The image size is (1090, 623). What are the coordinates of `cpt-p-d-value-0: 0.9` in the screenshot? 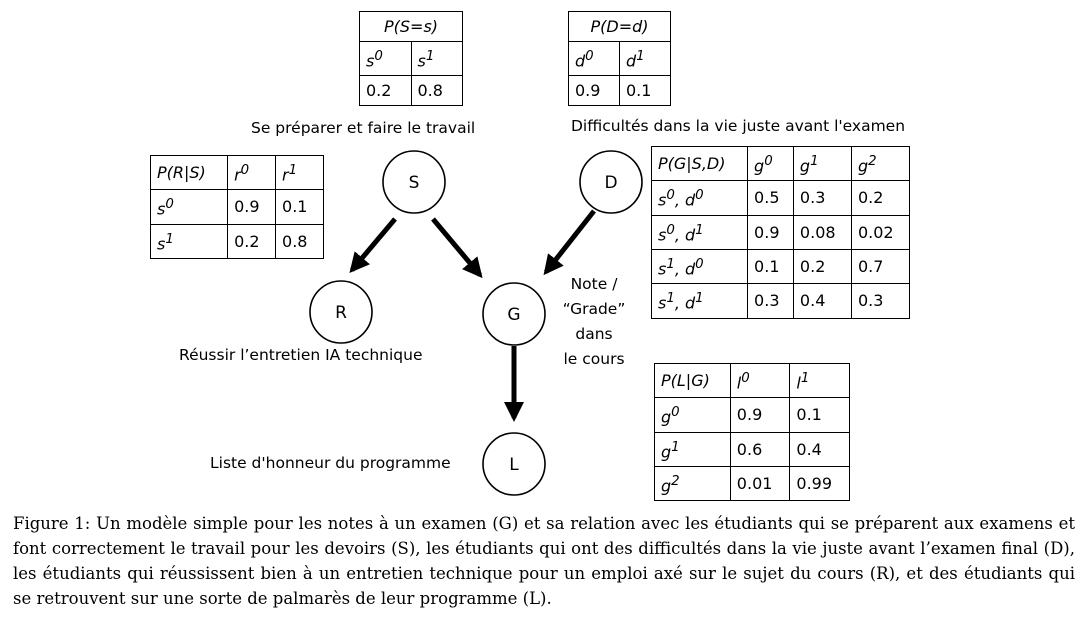 It's located at (594, 91).